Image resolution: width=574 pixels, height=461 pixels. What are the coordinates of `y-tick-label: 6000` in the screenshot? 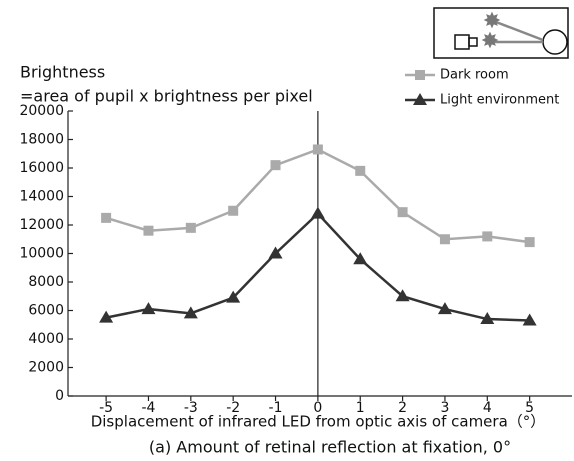 It's located at (46, 311).